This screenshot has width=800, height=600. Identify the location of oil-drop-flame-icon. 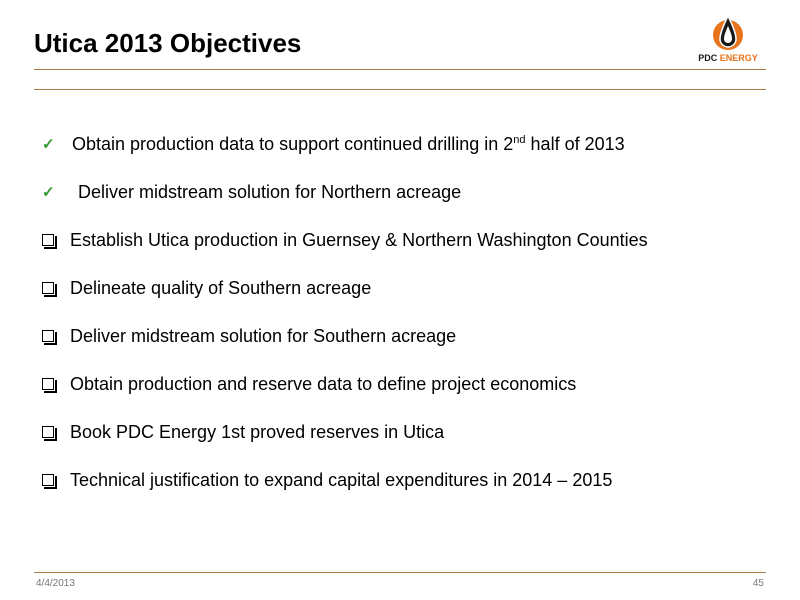
(728, 32).